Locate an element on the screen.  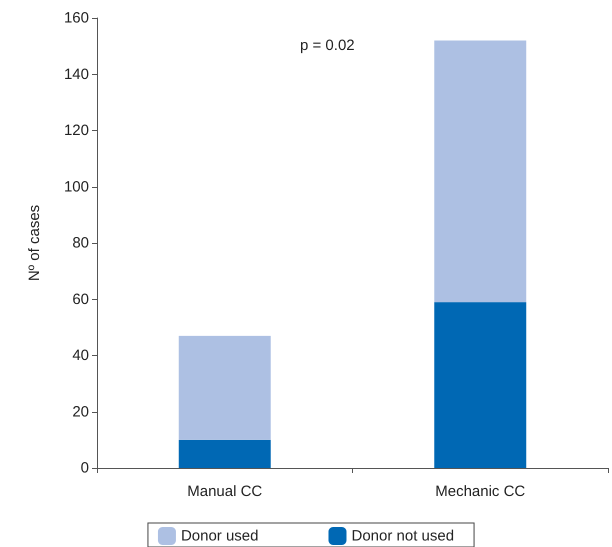
y-tick-label: 140 is located at coordinates (76, 74).